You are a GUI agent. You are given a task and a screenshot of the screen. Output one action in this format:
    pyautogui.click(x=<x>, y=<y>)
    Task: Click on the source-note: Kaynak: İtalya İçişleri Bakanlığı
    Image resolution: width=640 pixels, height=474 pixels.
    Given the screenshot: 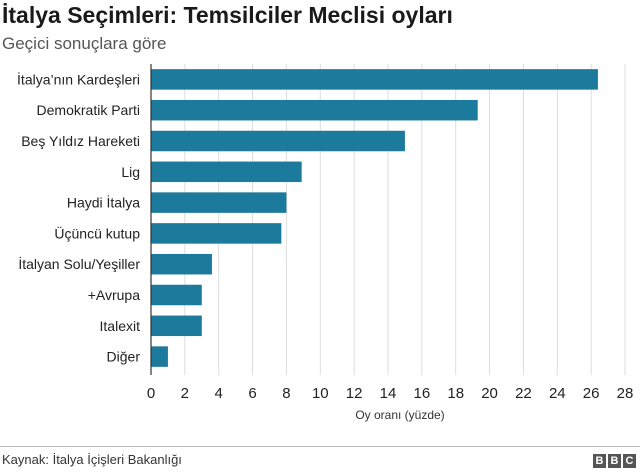 What is the action you would take?
    pyautogui.click(x=92, y=459)
    